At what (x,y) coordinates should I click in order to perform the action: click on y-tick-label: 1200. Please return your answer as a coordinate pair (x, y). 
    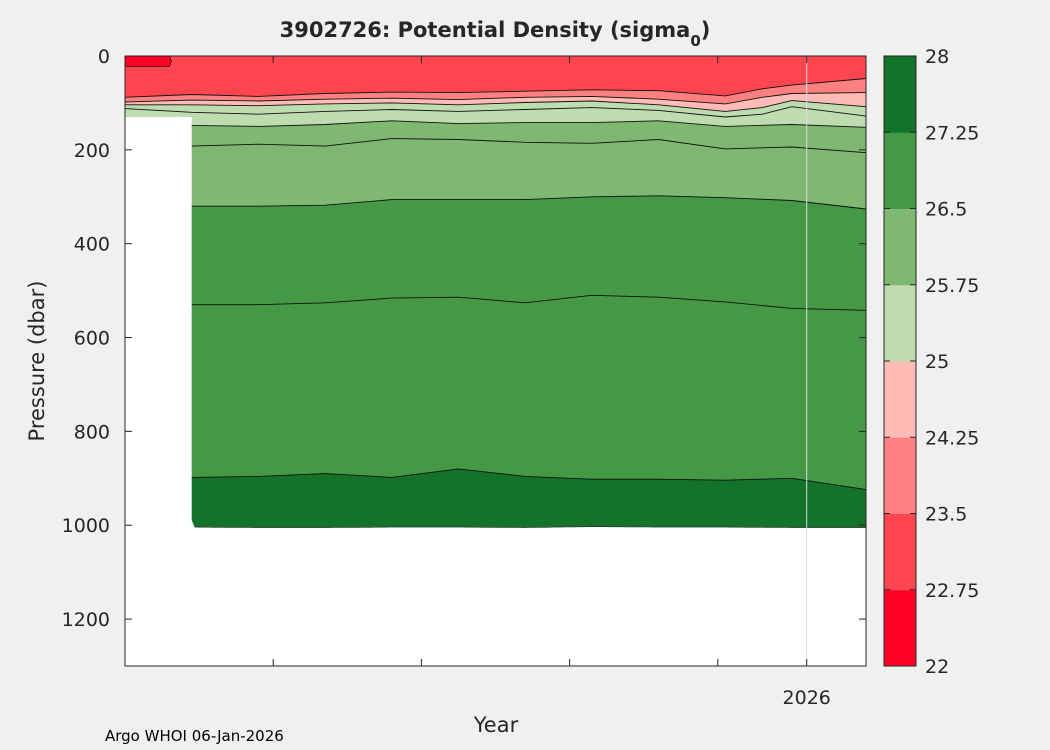
    Looking at the image, I should click on (86, 620).